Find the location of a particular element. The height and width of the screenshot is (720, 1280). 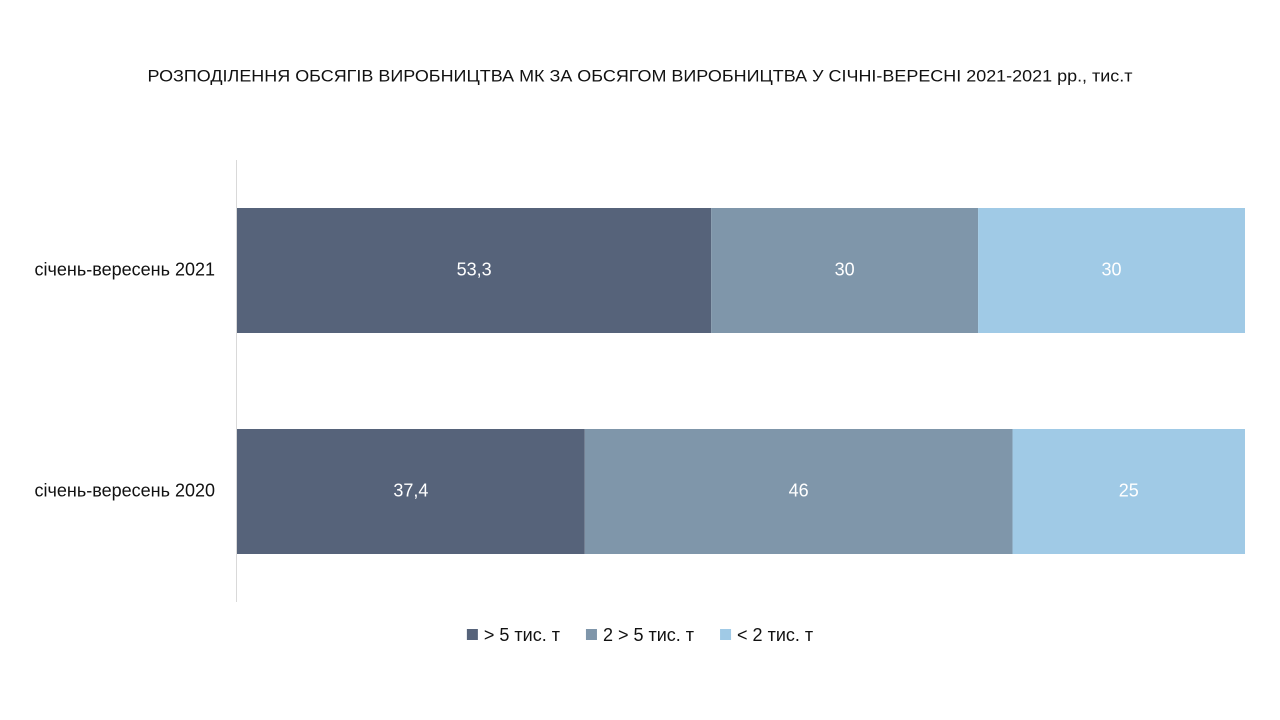

value-label: 53,3 is located at coordinates (474, 269).